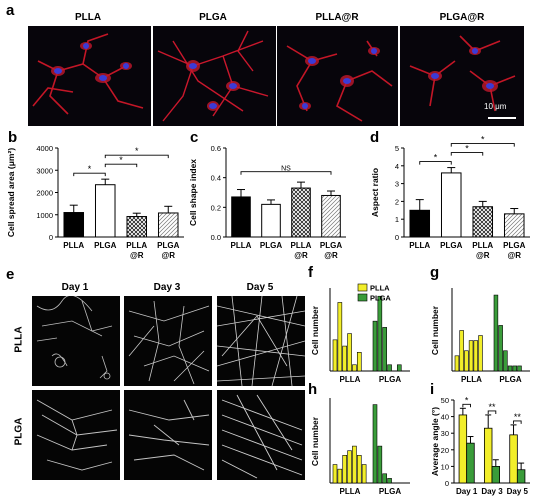  Describe the element at coordinates (75, 287) in the screenshot. I see `panel-e-title-day1: Day 1` at that location.